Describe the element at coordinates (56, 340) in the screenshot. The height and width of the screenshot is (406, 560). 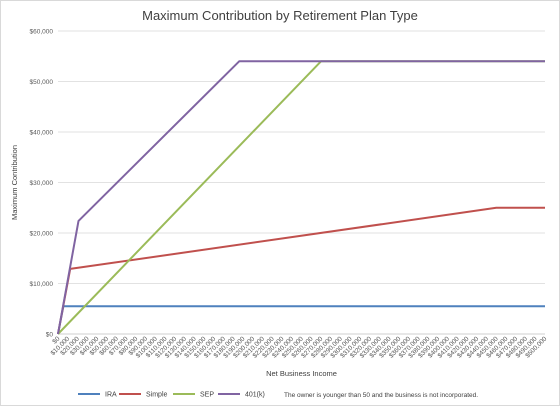
I see `x-tick-label: $0` at that location.